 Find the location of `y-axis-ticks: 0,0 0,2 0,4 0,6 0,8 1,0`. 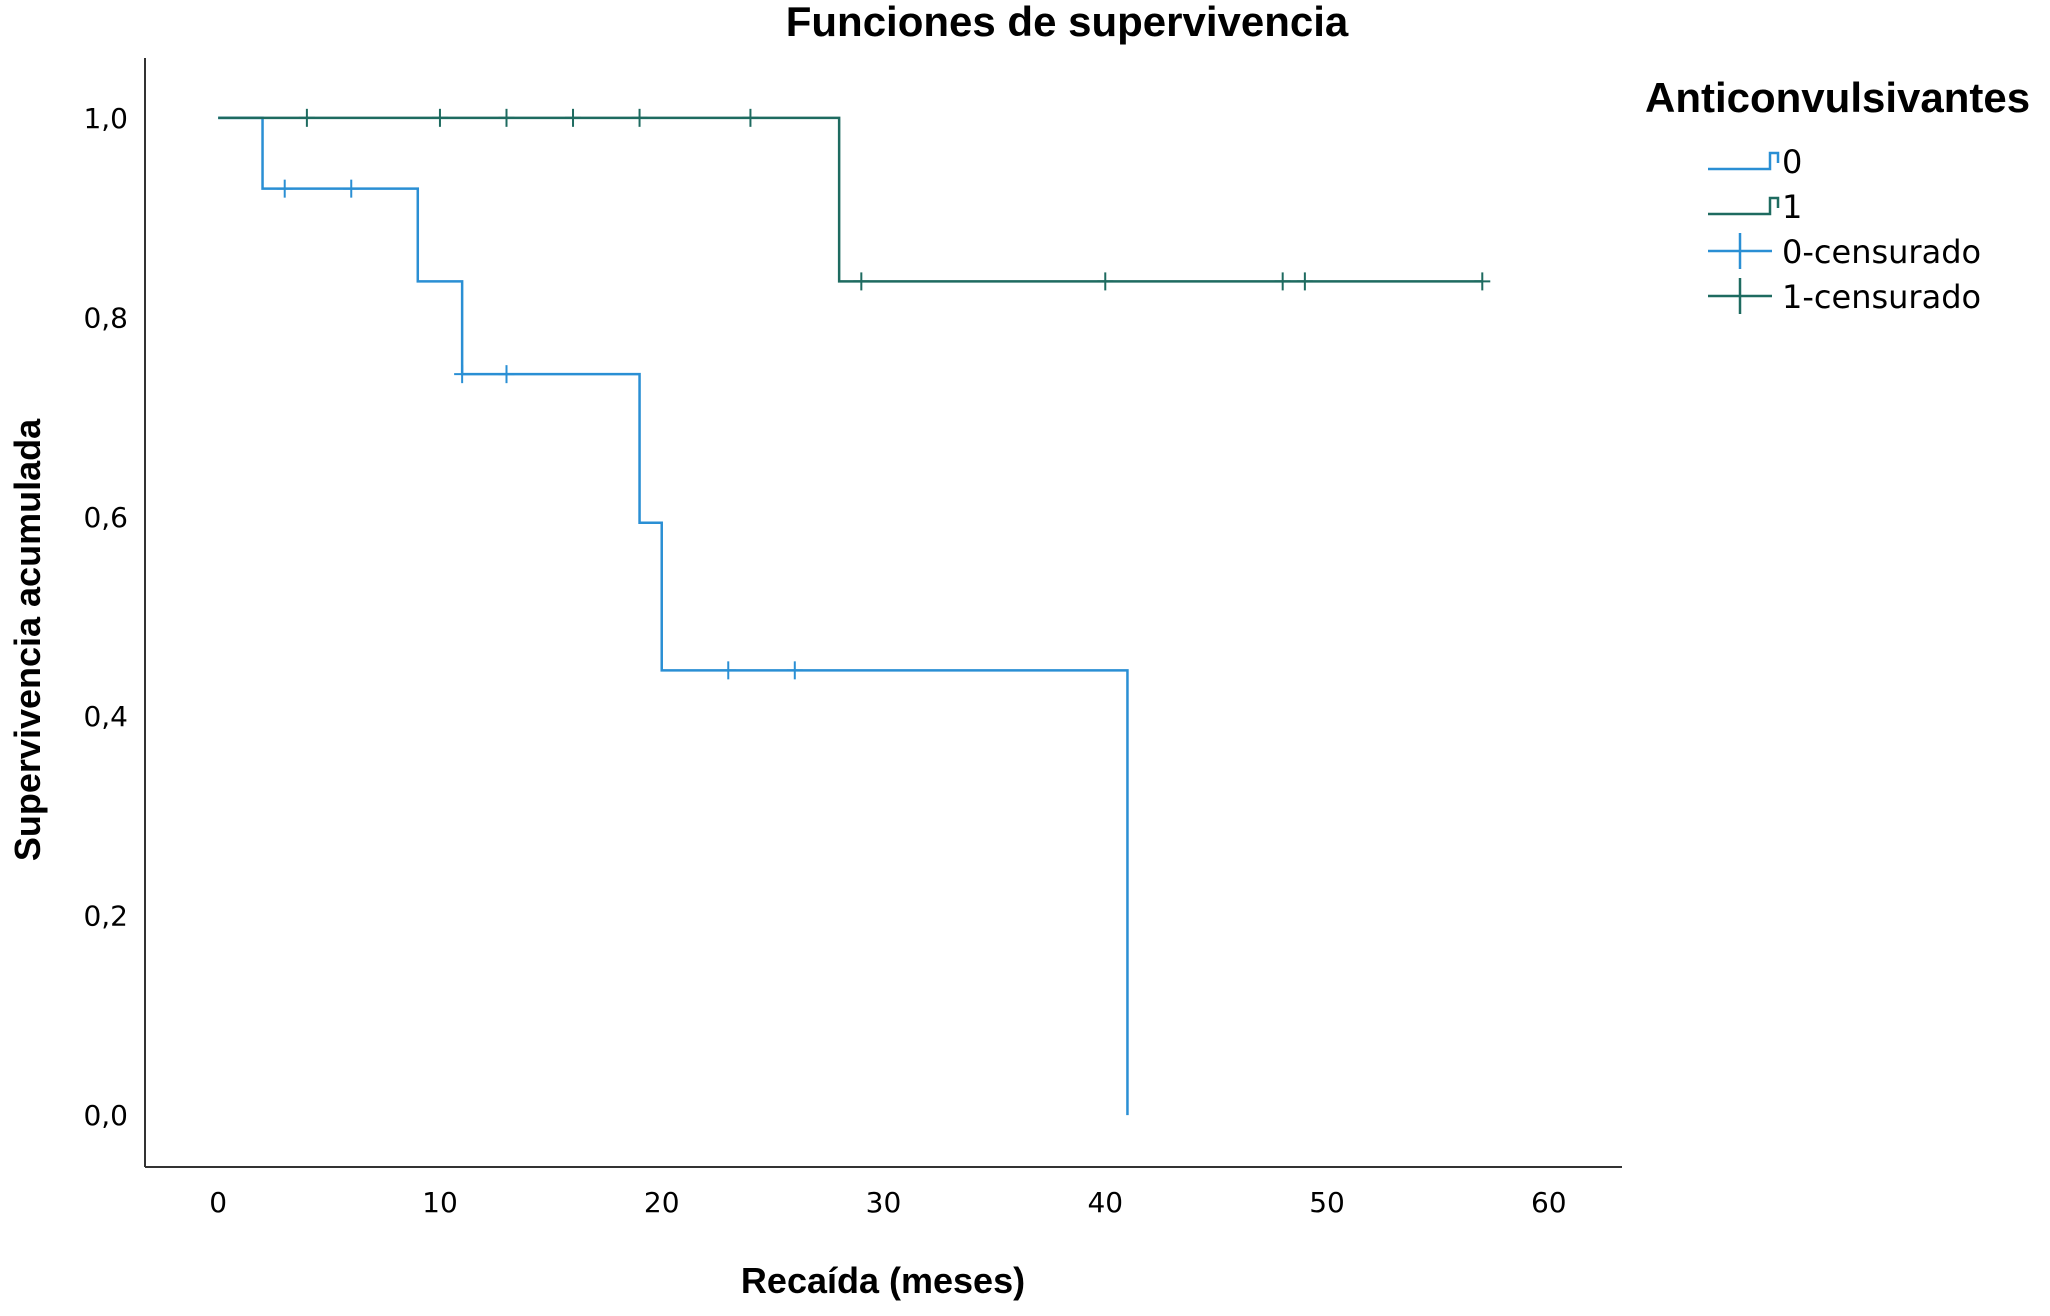

y-axis-ticks: 0,0 0,2 0,4 0,6 0,8 1,0 is located at coordinates (105, 617).